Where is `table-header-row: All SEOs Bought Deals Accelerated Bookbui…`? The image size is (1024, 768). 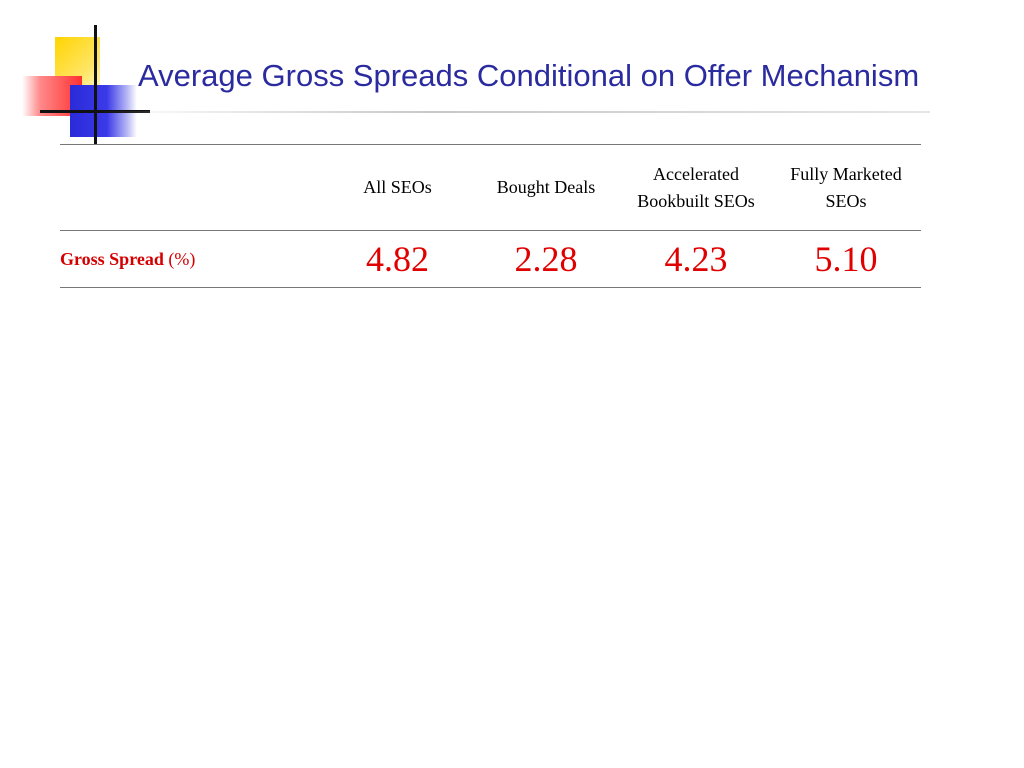
table-header-row: All SEOs Bought Deals Accelerated Bookbui… is located at coordinates (490, 187).